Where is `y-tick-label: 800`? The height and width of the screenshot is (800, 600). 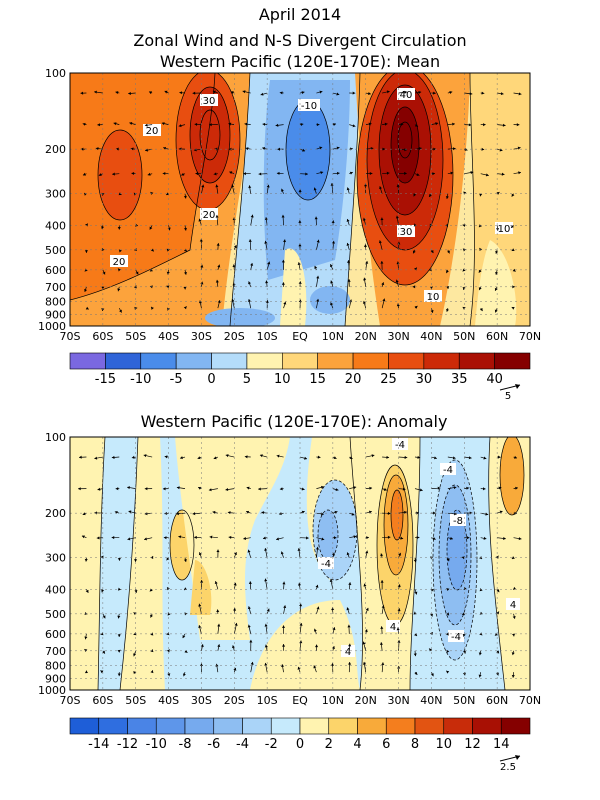
y-tick-label: 800 is located at coordinates (55, 301).